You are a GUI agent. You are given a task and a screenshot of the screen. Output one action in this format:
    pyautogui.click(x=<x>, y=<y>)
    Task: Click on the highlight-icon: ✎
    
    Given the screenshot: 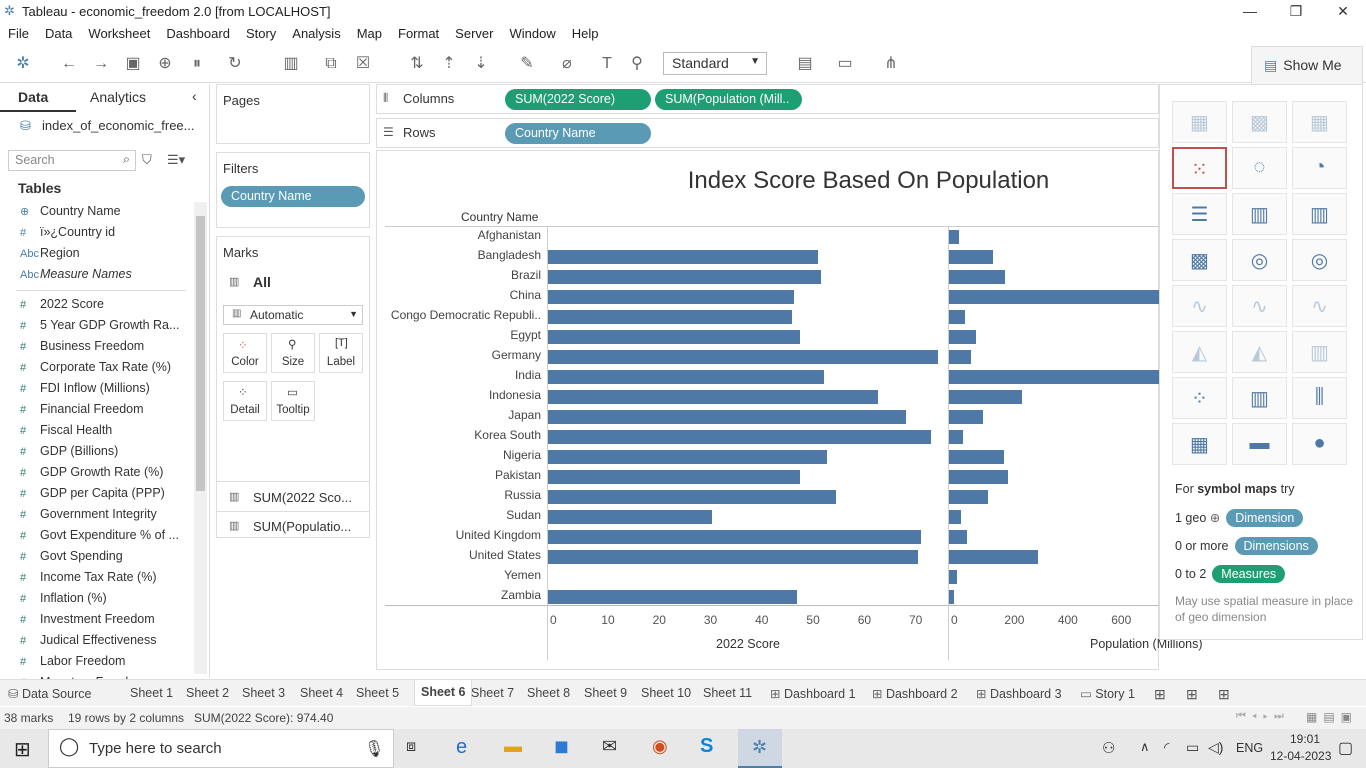 What is the action you would take?
    pyautogui.click(x=527, y=63)
    